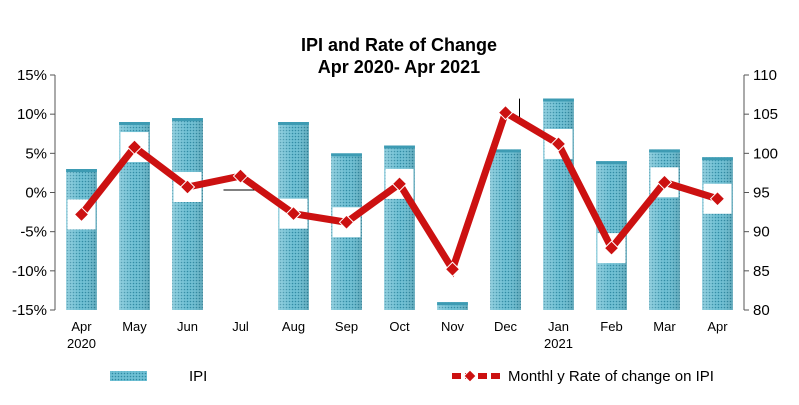 The image size is (799, 405). I want to click on left-tick-label: 0%, so click(36, 193).